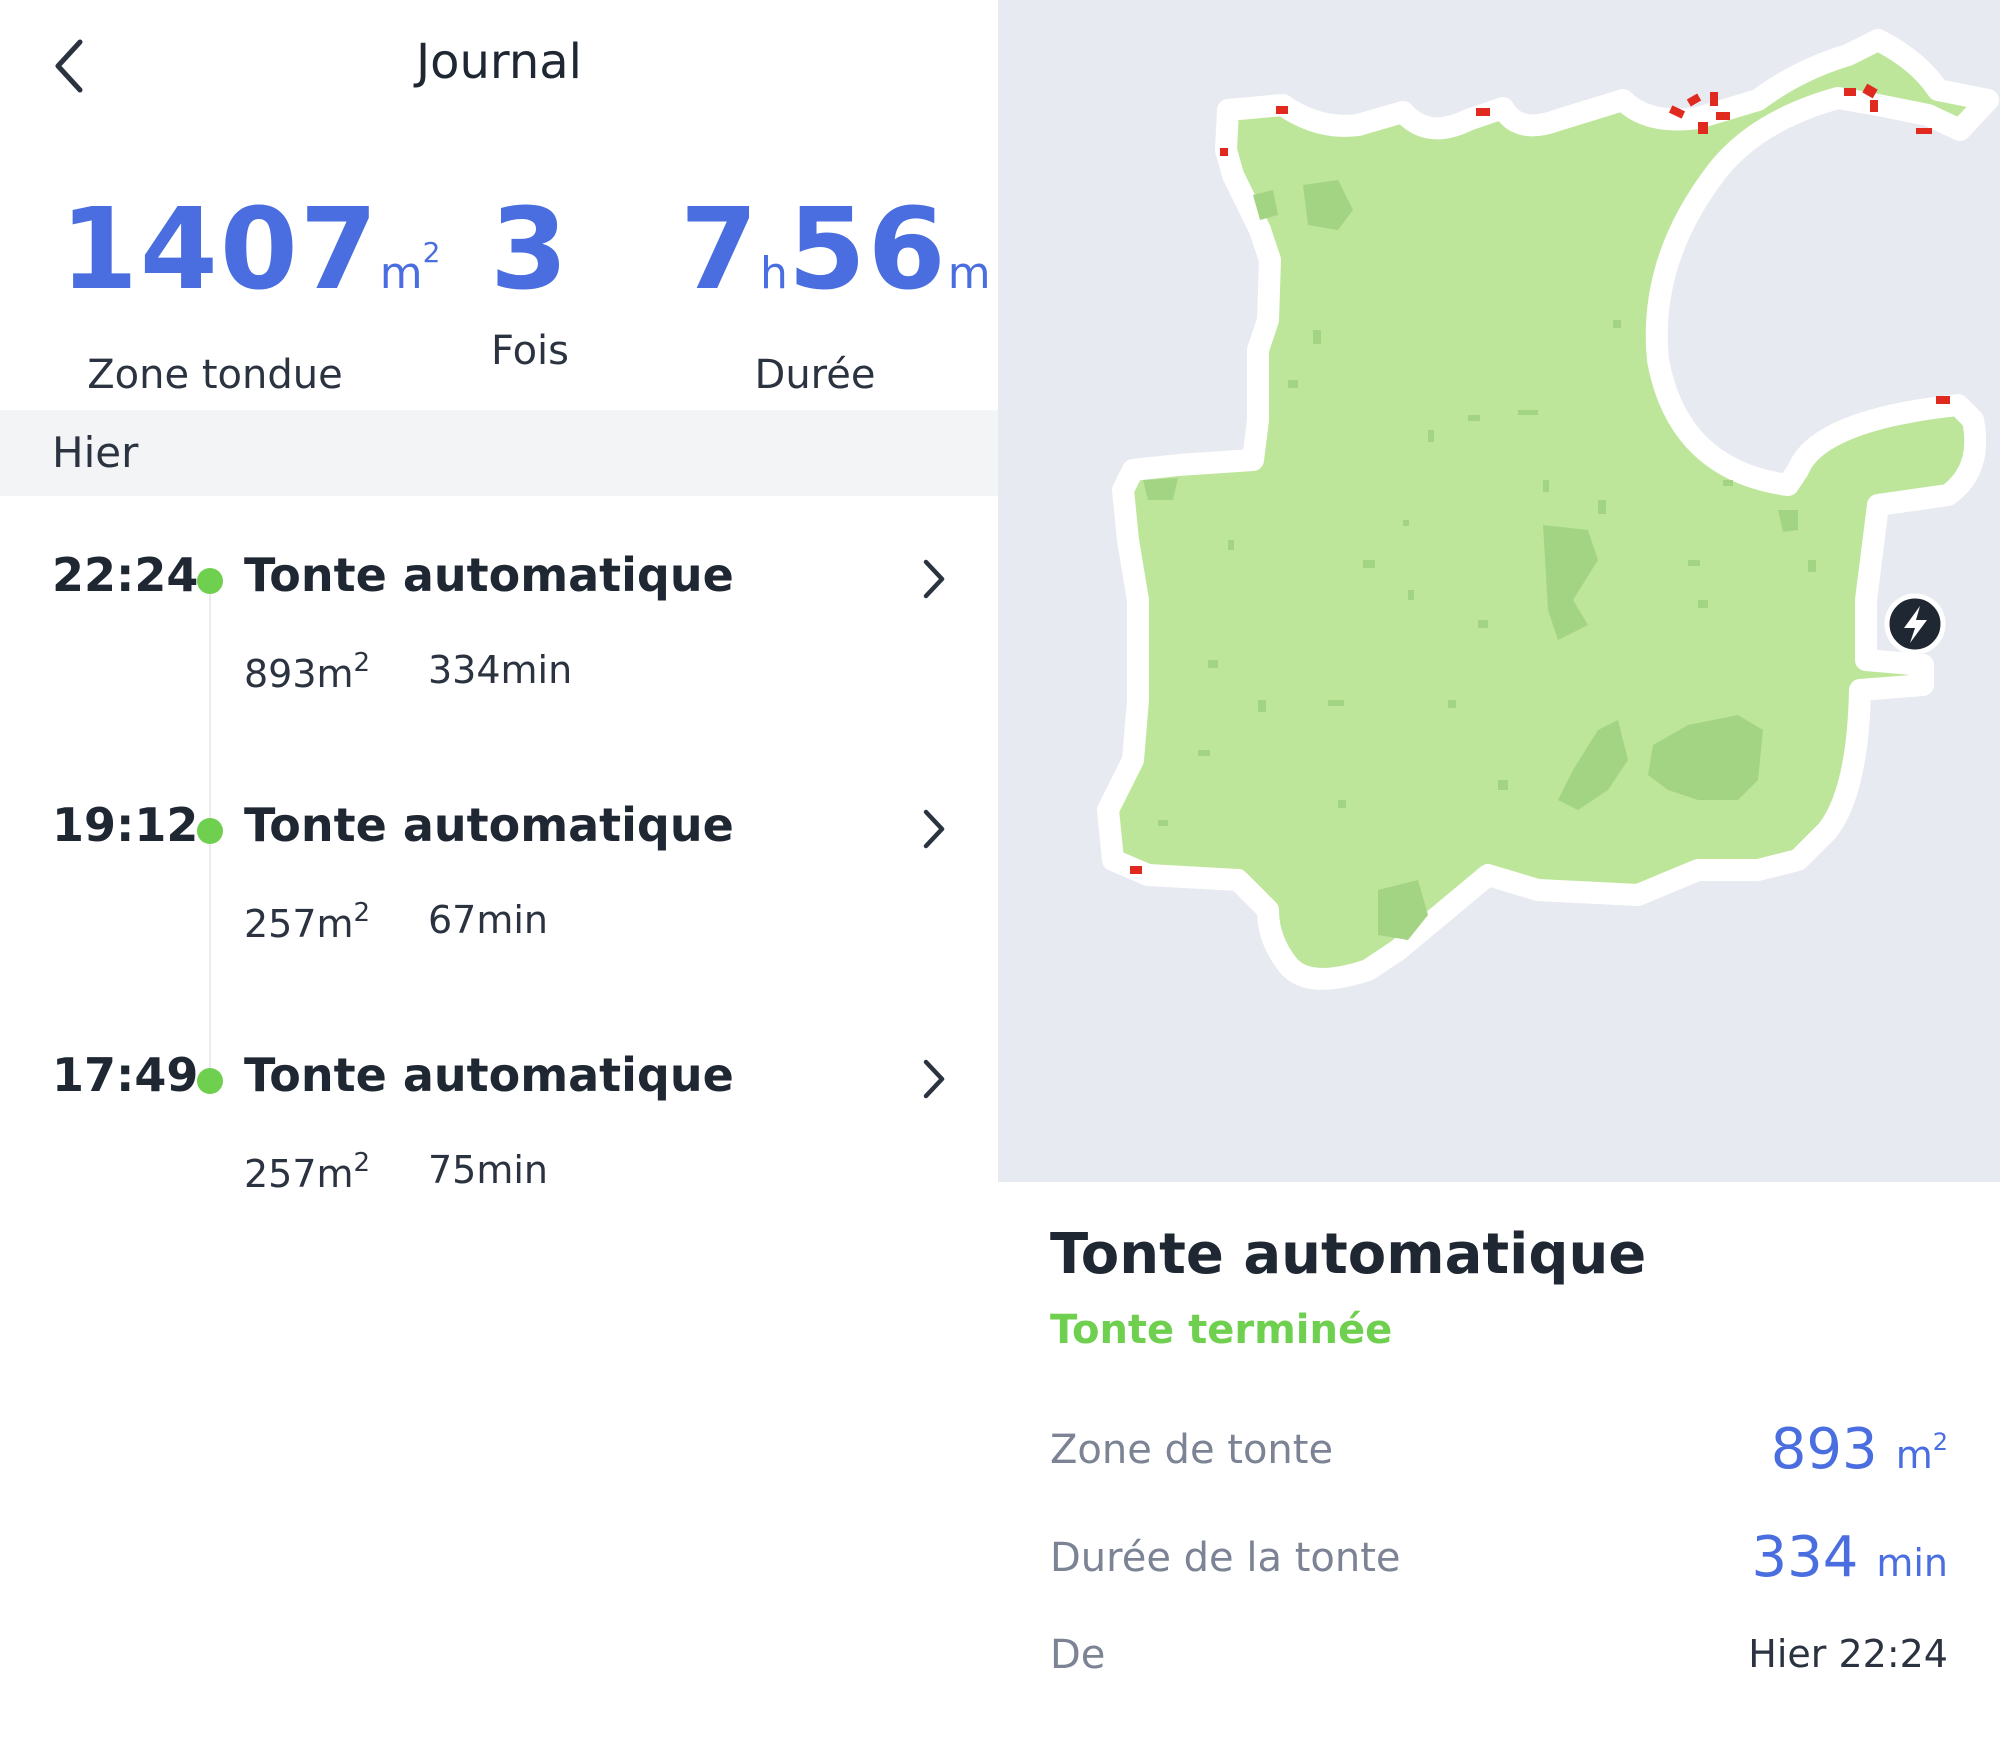 Image resolution: width=2000 pixels, height=1754 pixels. I want to click on detail-start-value: Hier 22:24, so click(1848, 1654).